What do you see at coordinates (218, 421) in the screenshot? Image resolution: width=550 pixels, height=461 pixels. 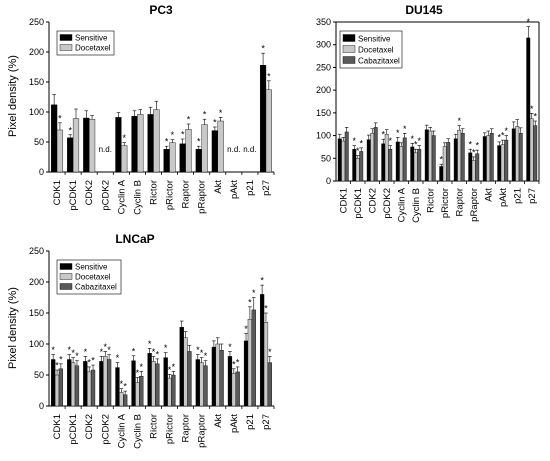 I see `x-tick-label-akt: Akt` at bounding box center [218, 421].